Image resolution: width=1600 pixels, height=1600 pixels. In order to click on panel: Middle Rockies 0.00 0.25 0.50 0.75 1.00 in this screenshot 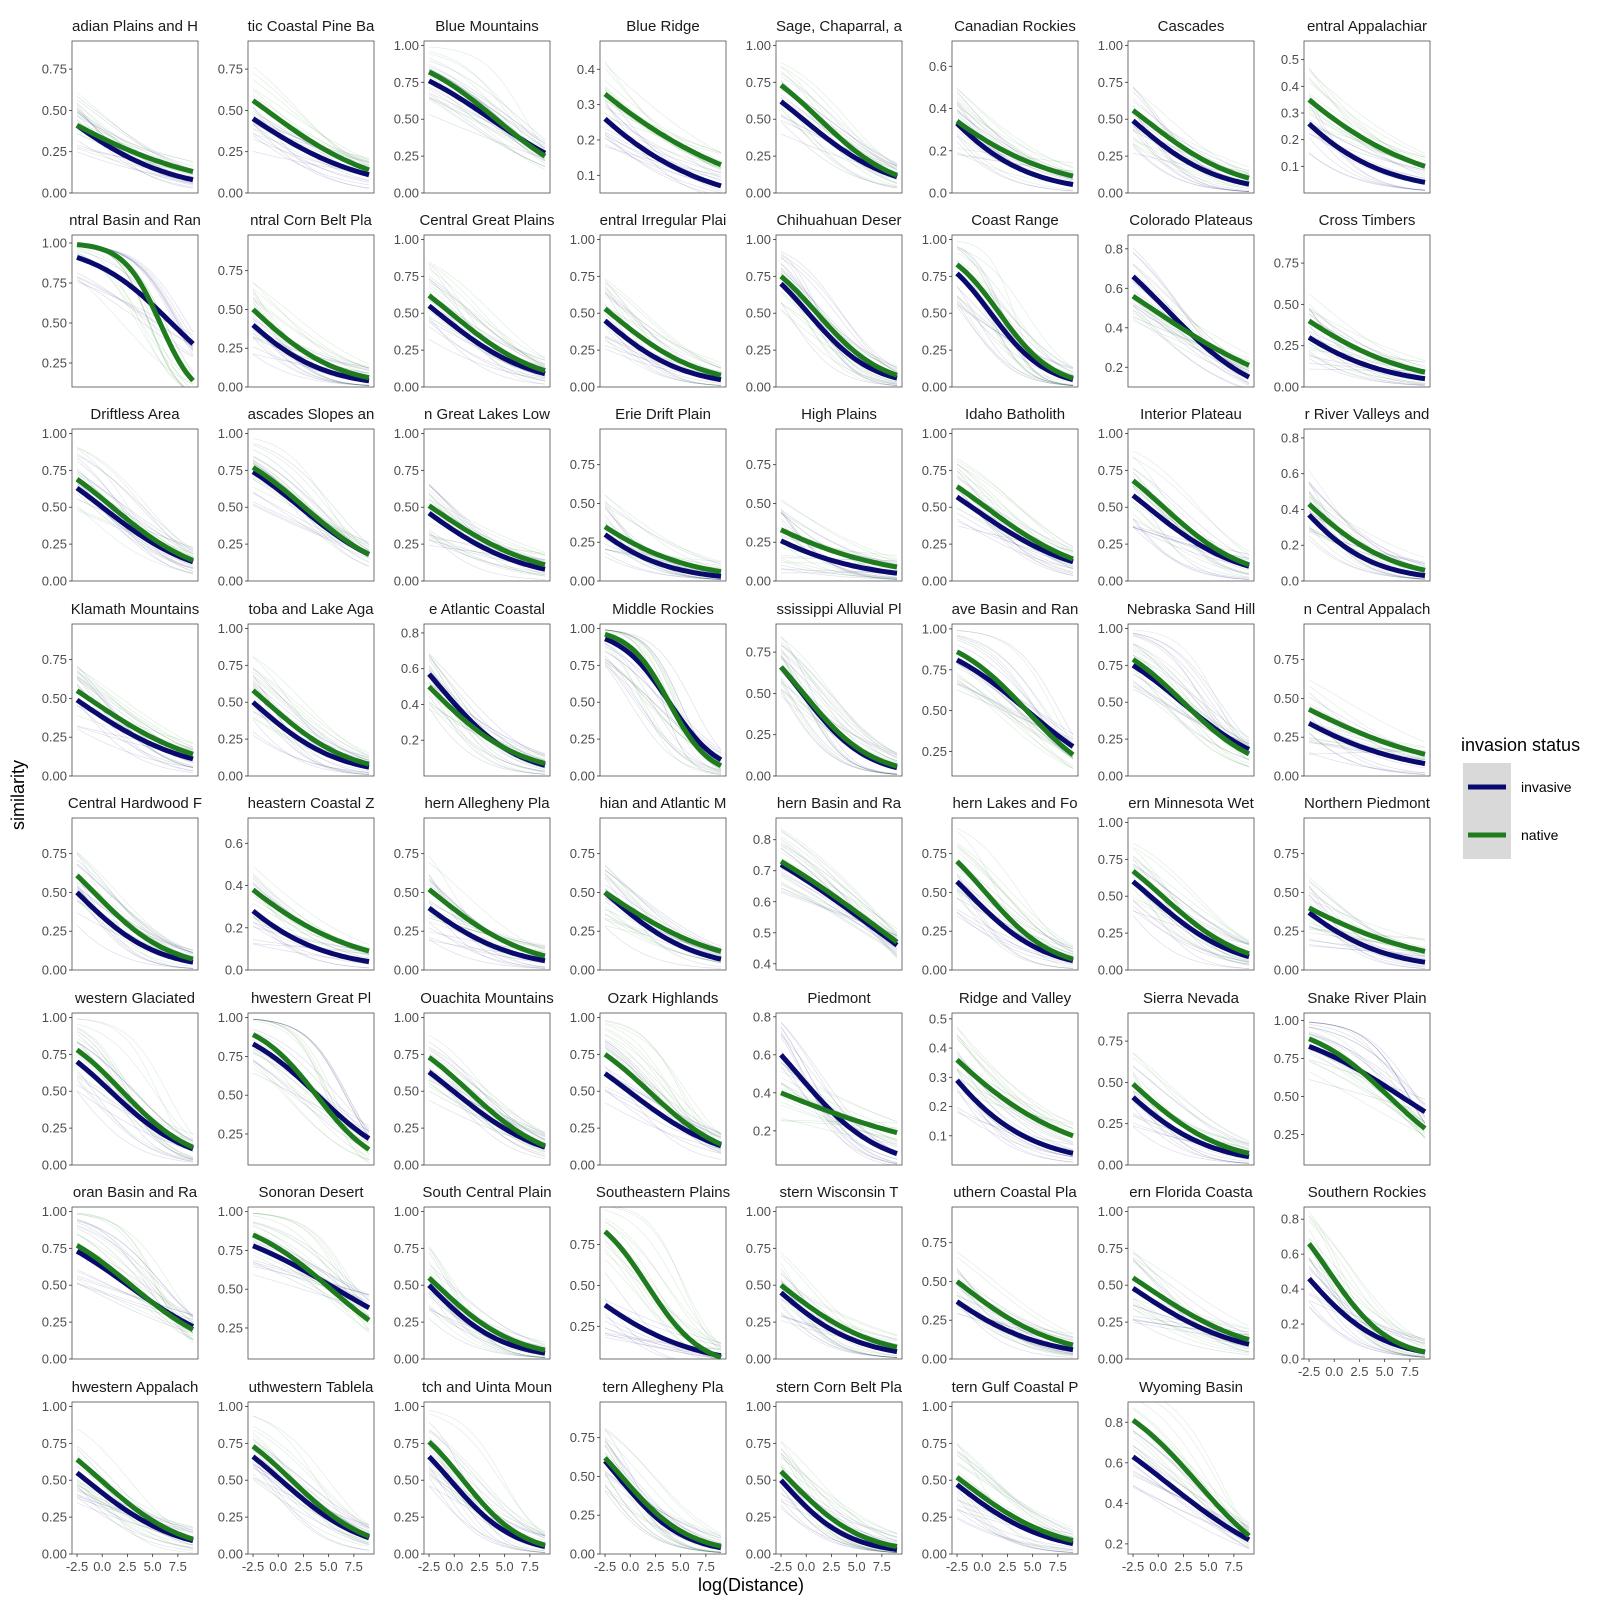, I will do `click(648, 692)`.